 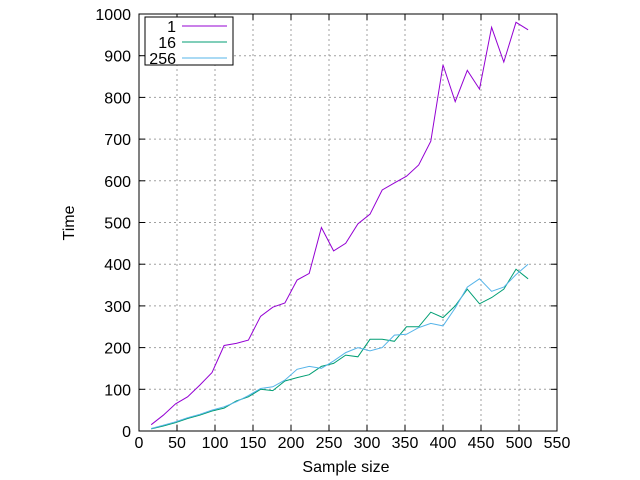 What do you see at coordinates (329, 443) in the screenshot?
I see `x-tick-label: 250` at bounding box center [329, 443].